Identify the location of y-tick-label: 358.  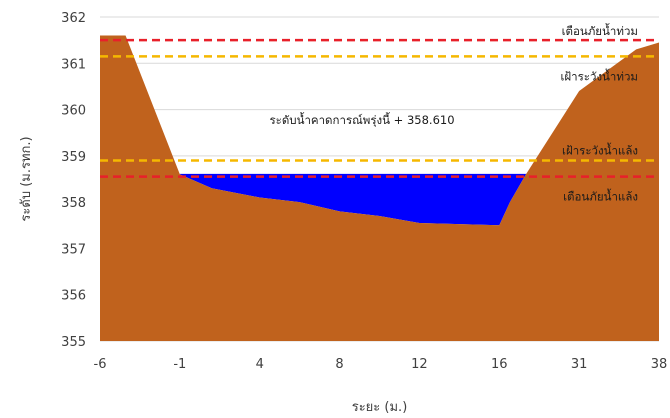
(73, 203).